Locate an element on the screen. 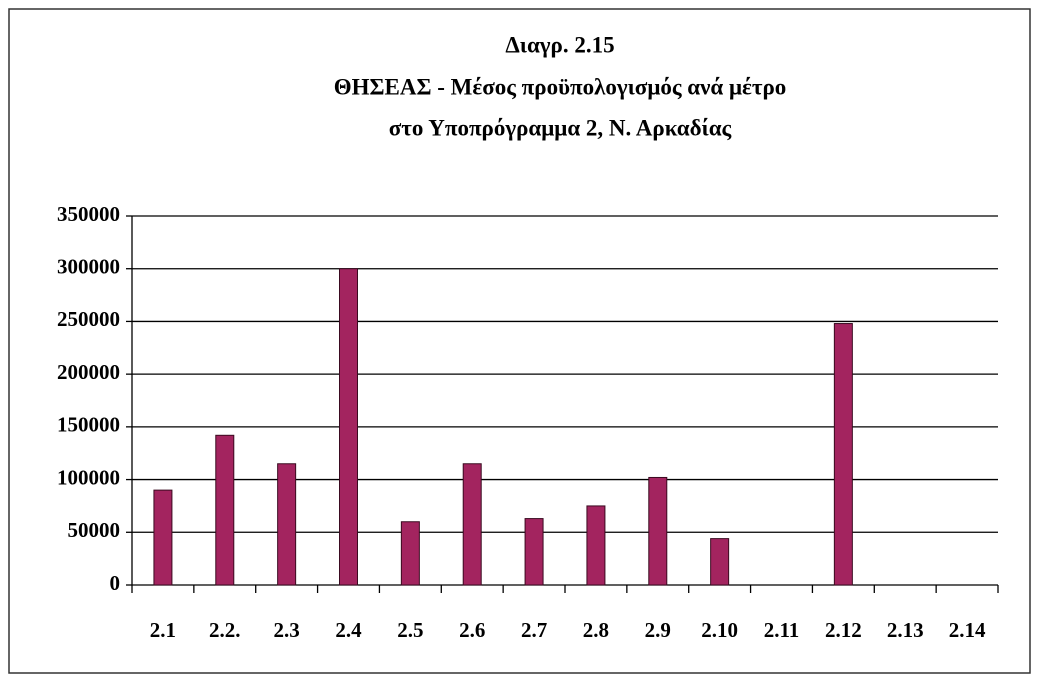 Image resolution: width=1039 pixels, height=682 pixels. chart-title: ΘΗΣΕΑΣ - Μέσος προϋπολογισμός ανά μέτρο is located at coordinates (560, 86).